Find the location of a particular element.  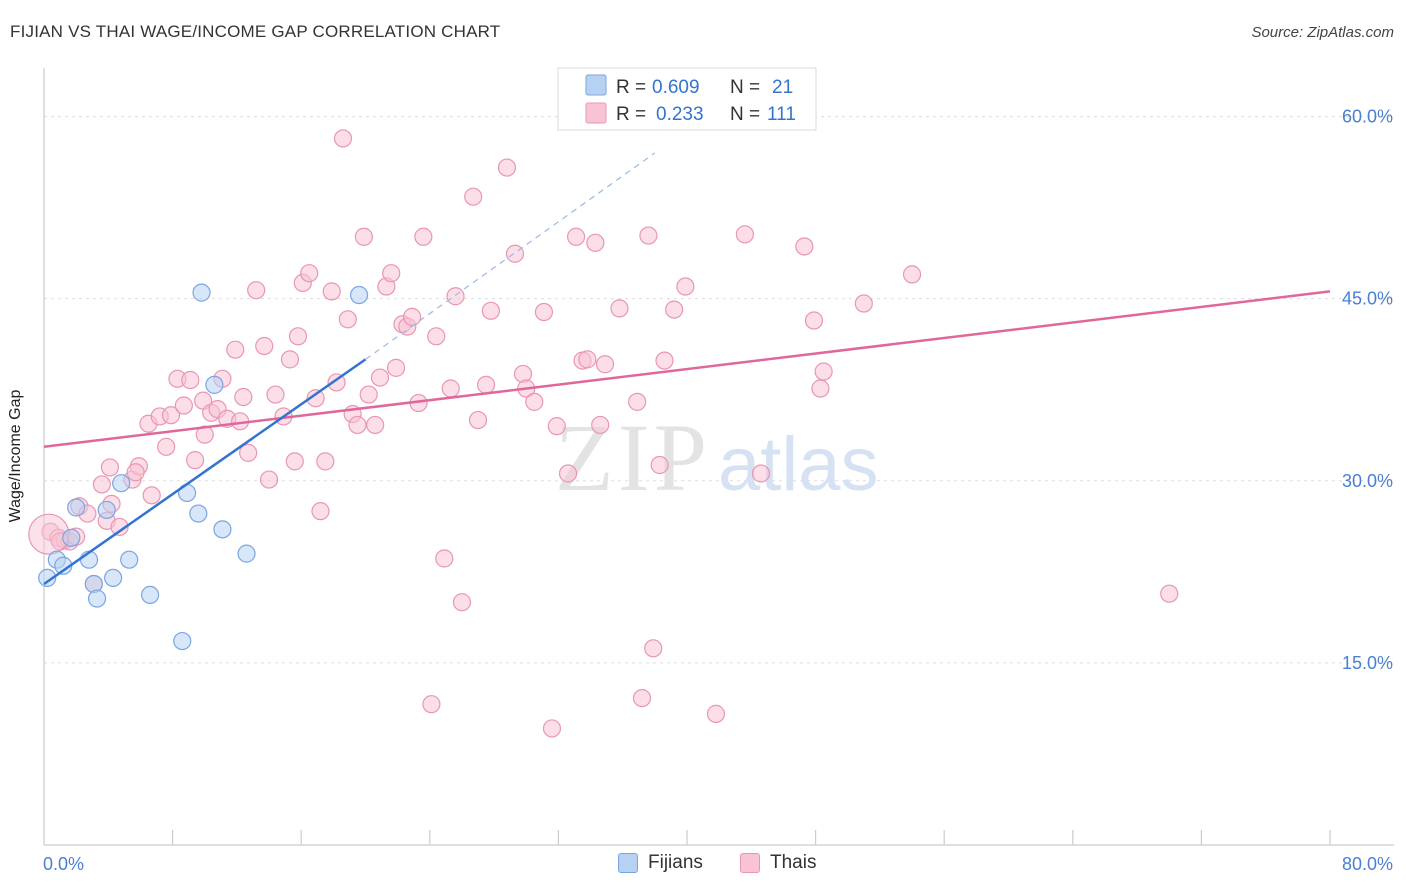

watermark-zip: ZIP is located at coordinates (633, 457).